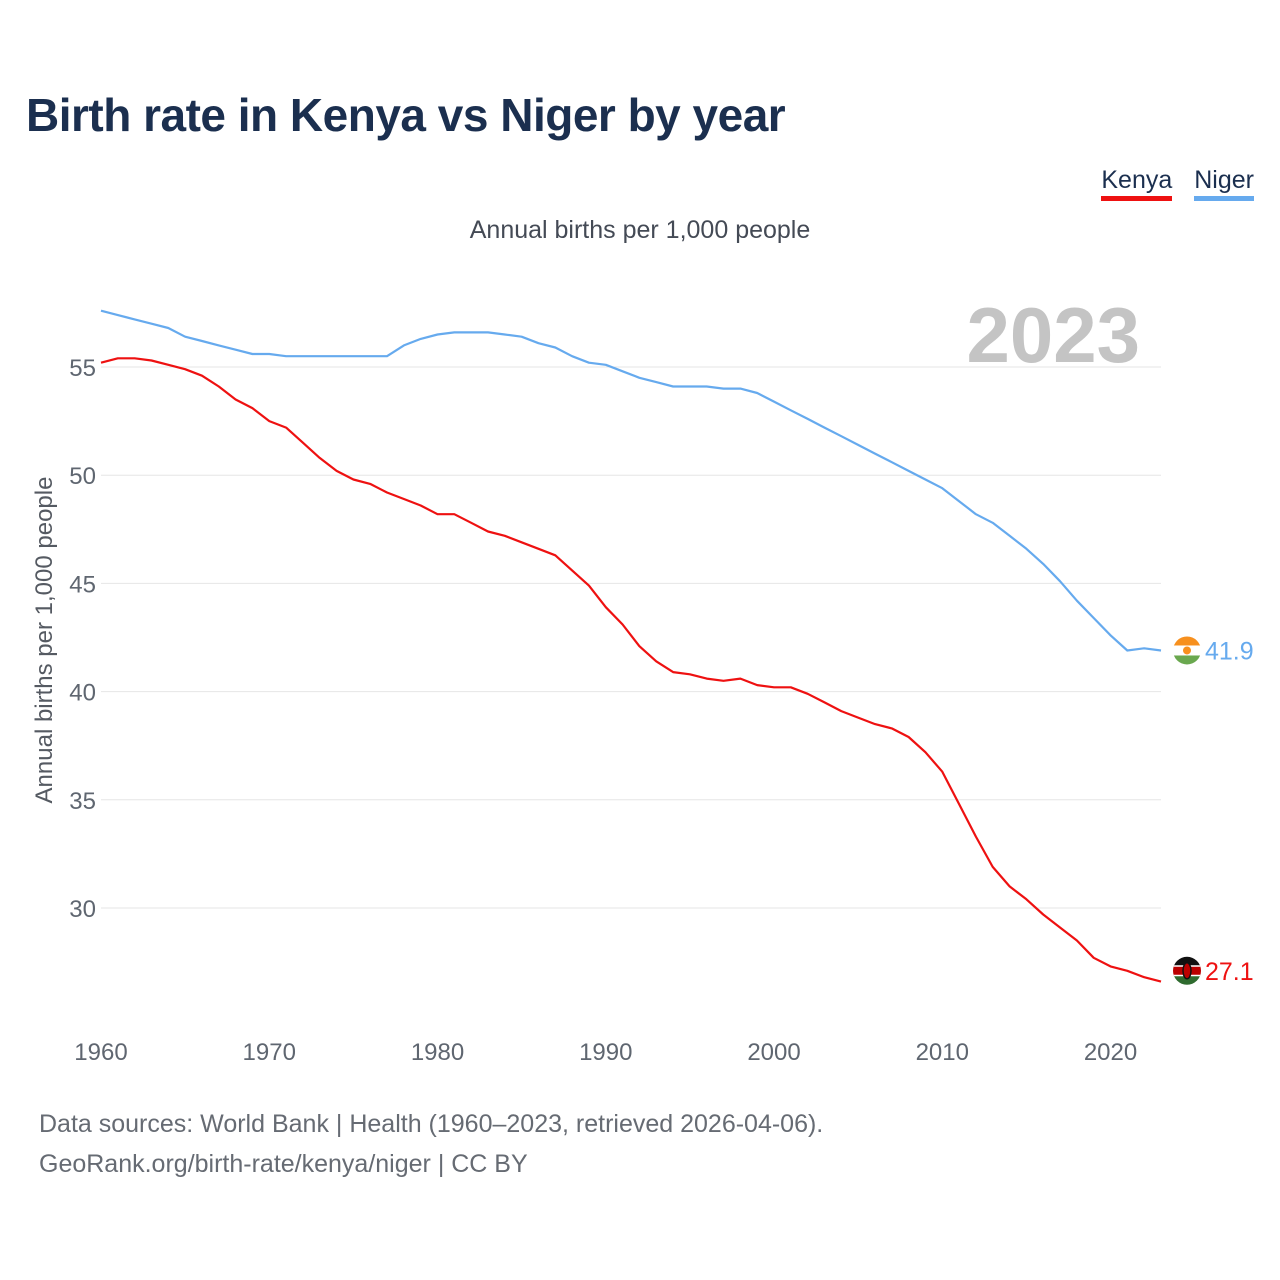 This screenshot has width=1280, height=1280. What do you see at coordinates (82, 639) in the screenshot?
I see `y-axis-ticks: 30 35 40 45 50 55` at bounding box center [82, 639].